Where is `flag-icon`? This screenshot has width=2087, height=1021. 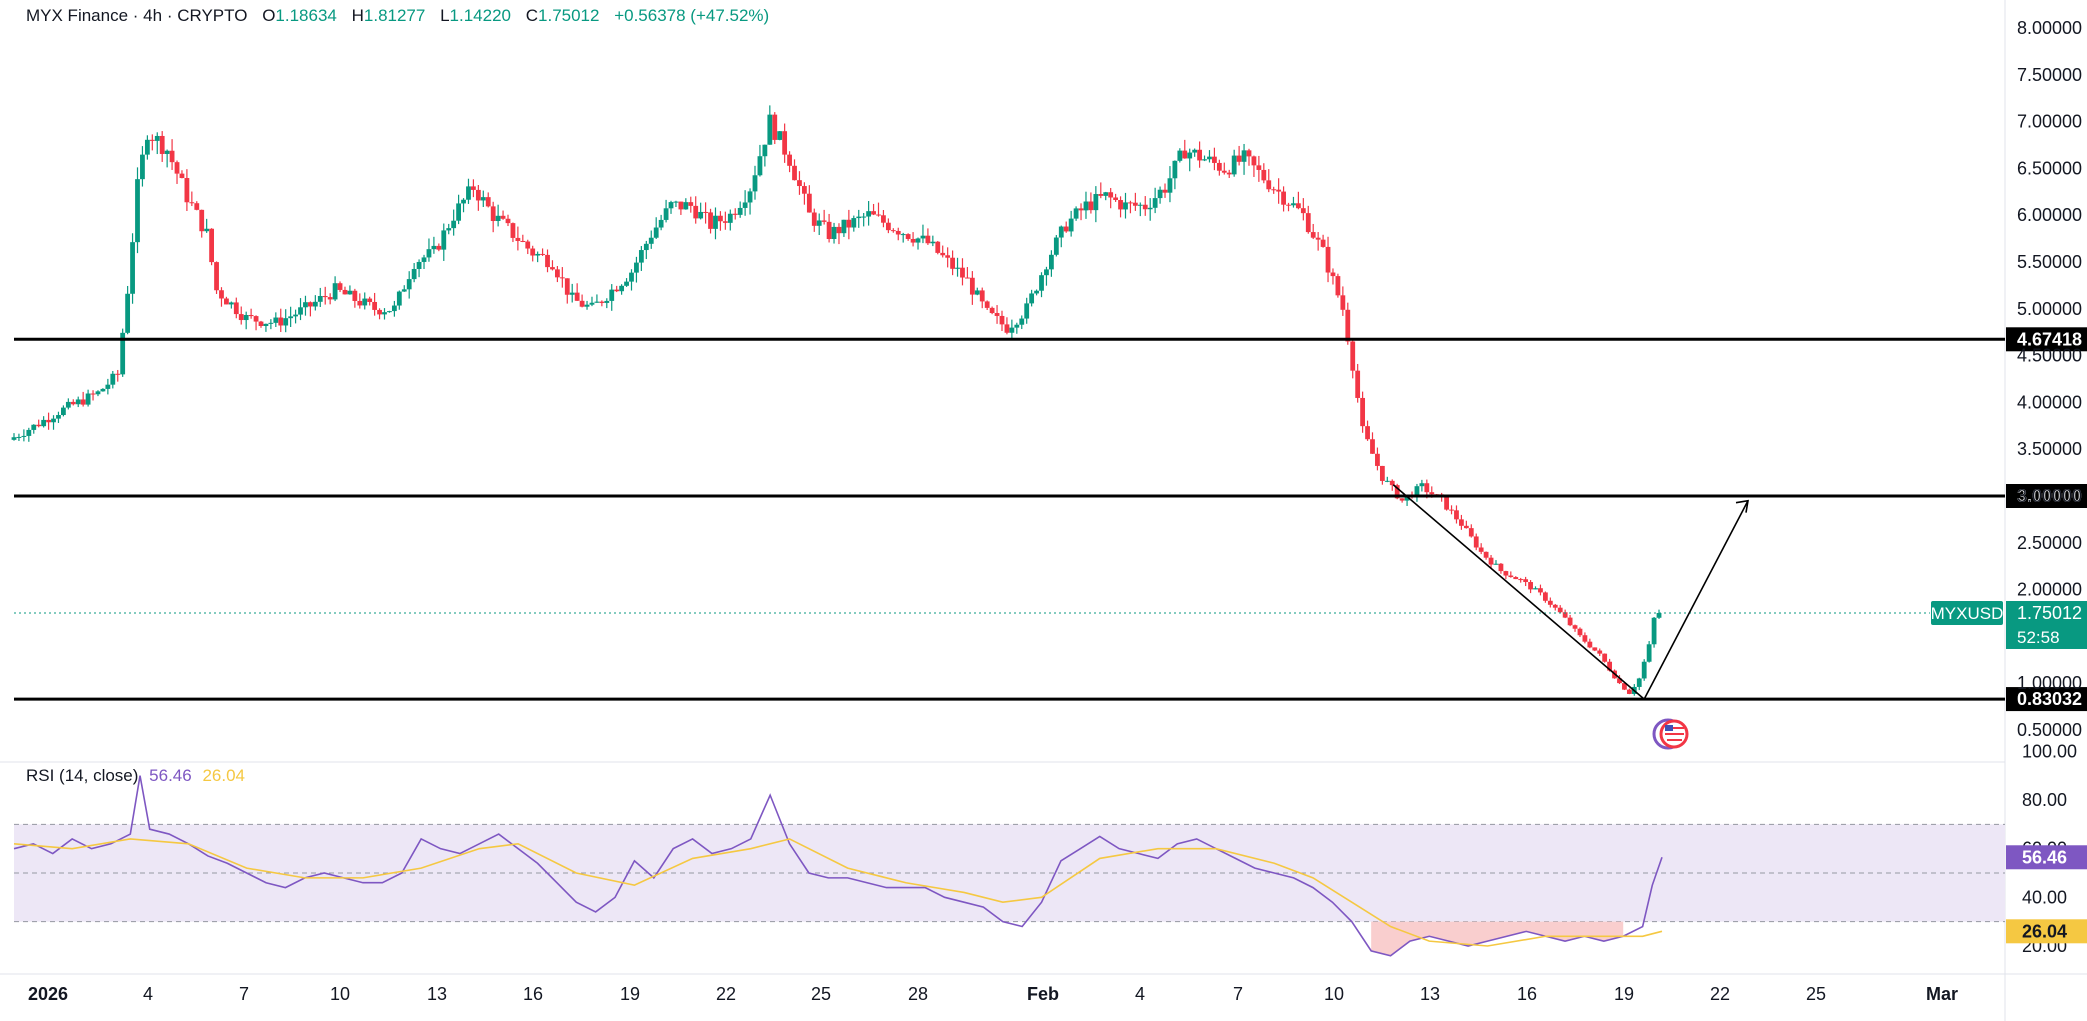
flag-icon is located at coordinates (1670, 734).